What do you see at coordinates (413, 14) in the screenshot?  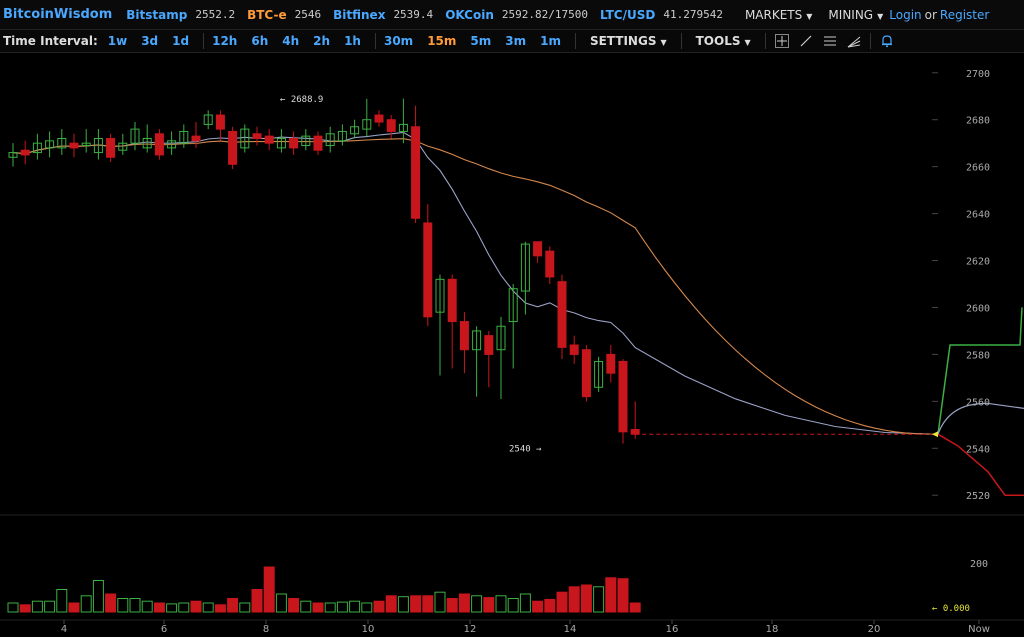 I see `market-price: 2539.4` at bounding box center [413, 14].